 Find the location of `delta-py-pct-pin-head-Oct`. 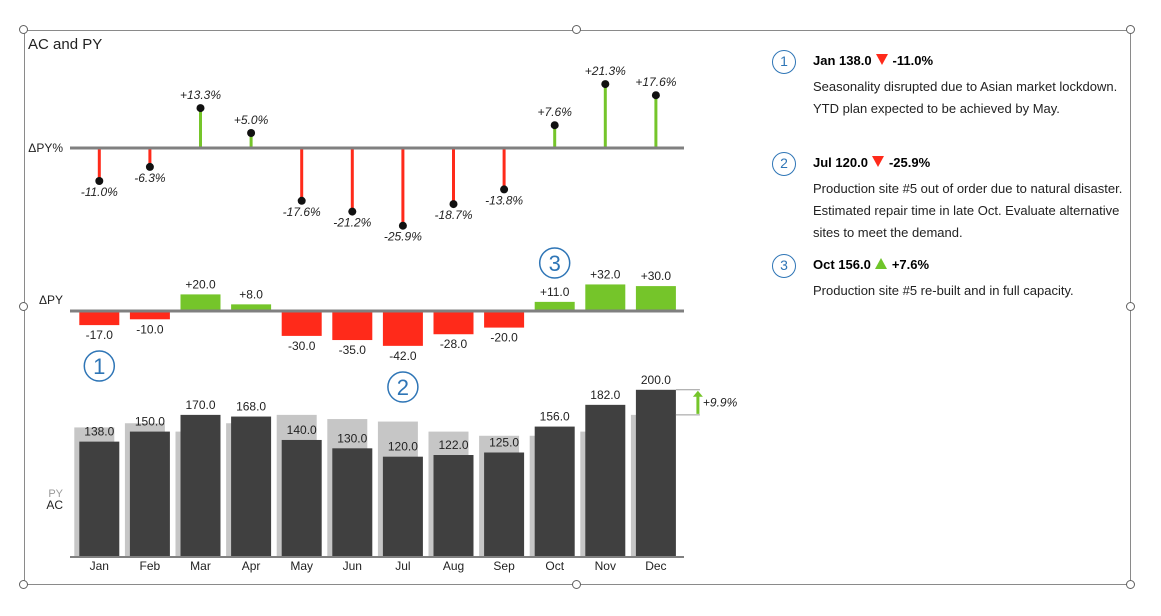

delta-py-pct-pin-head-Oct is located at coordinates (554, 125).